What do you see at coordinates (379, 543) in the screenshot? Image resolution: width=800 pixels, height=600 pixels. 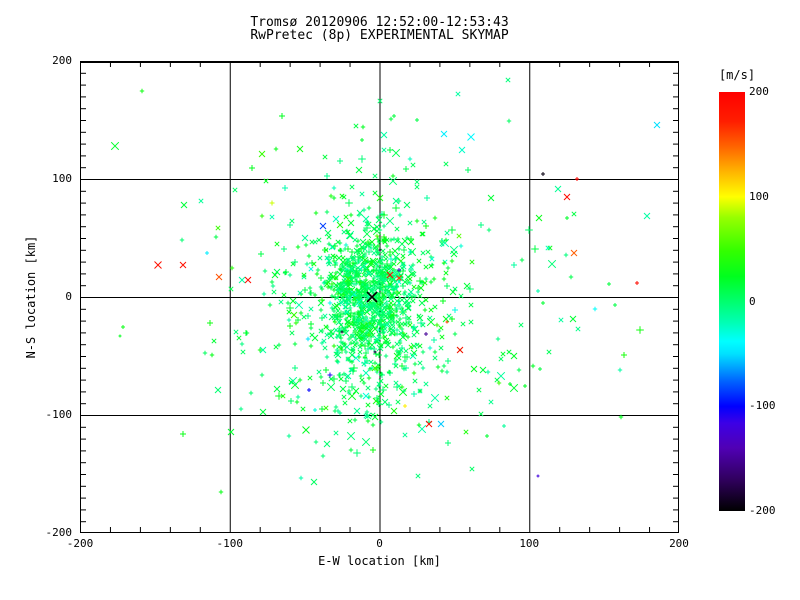 I see `x-tick-label: 0` at bounding box center [379, 543].